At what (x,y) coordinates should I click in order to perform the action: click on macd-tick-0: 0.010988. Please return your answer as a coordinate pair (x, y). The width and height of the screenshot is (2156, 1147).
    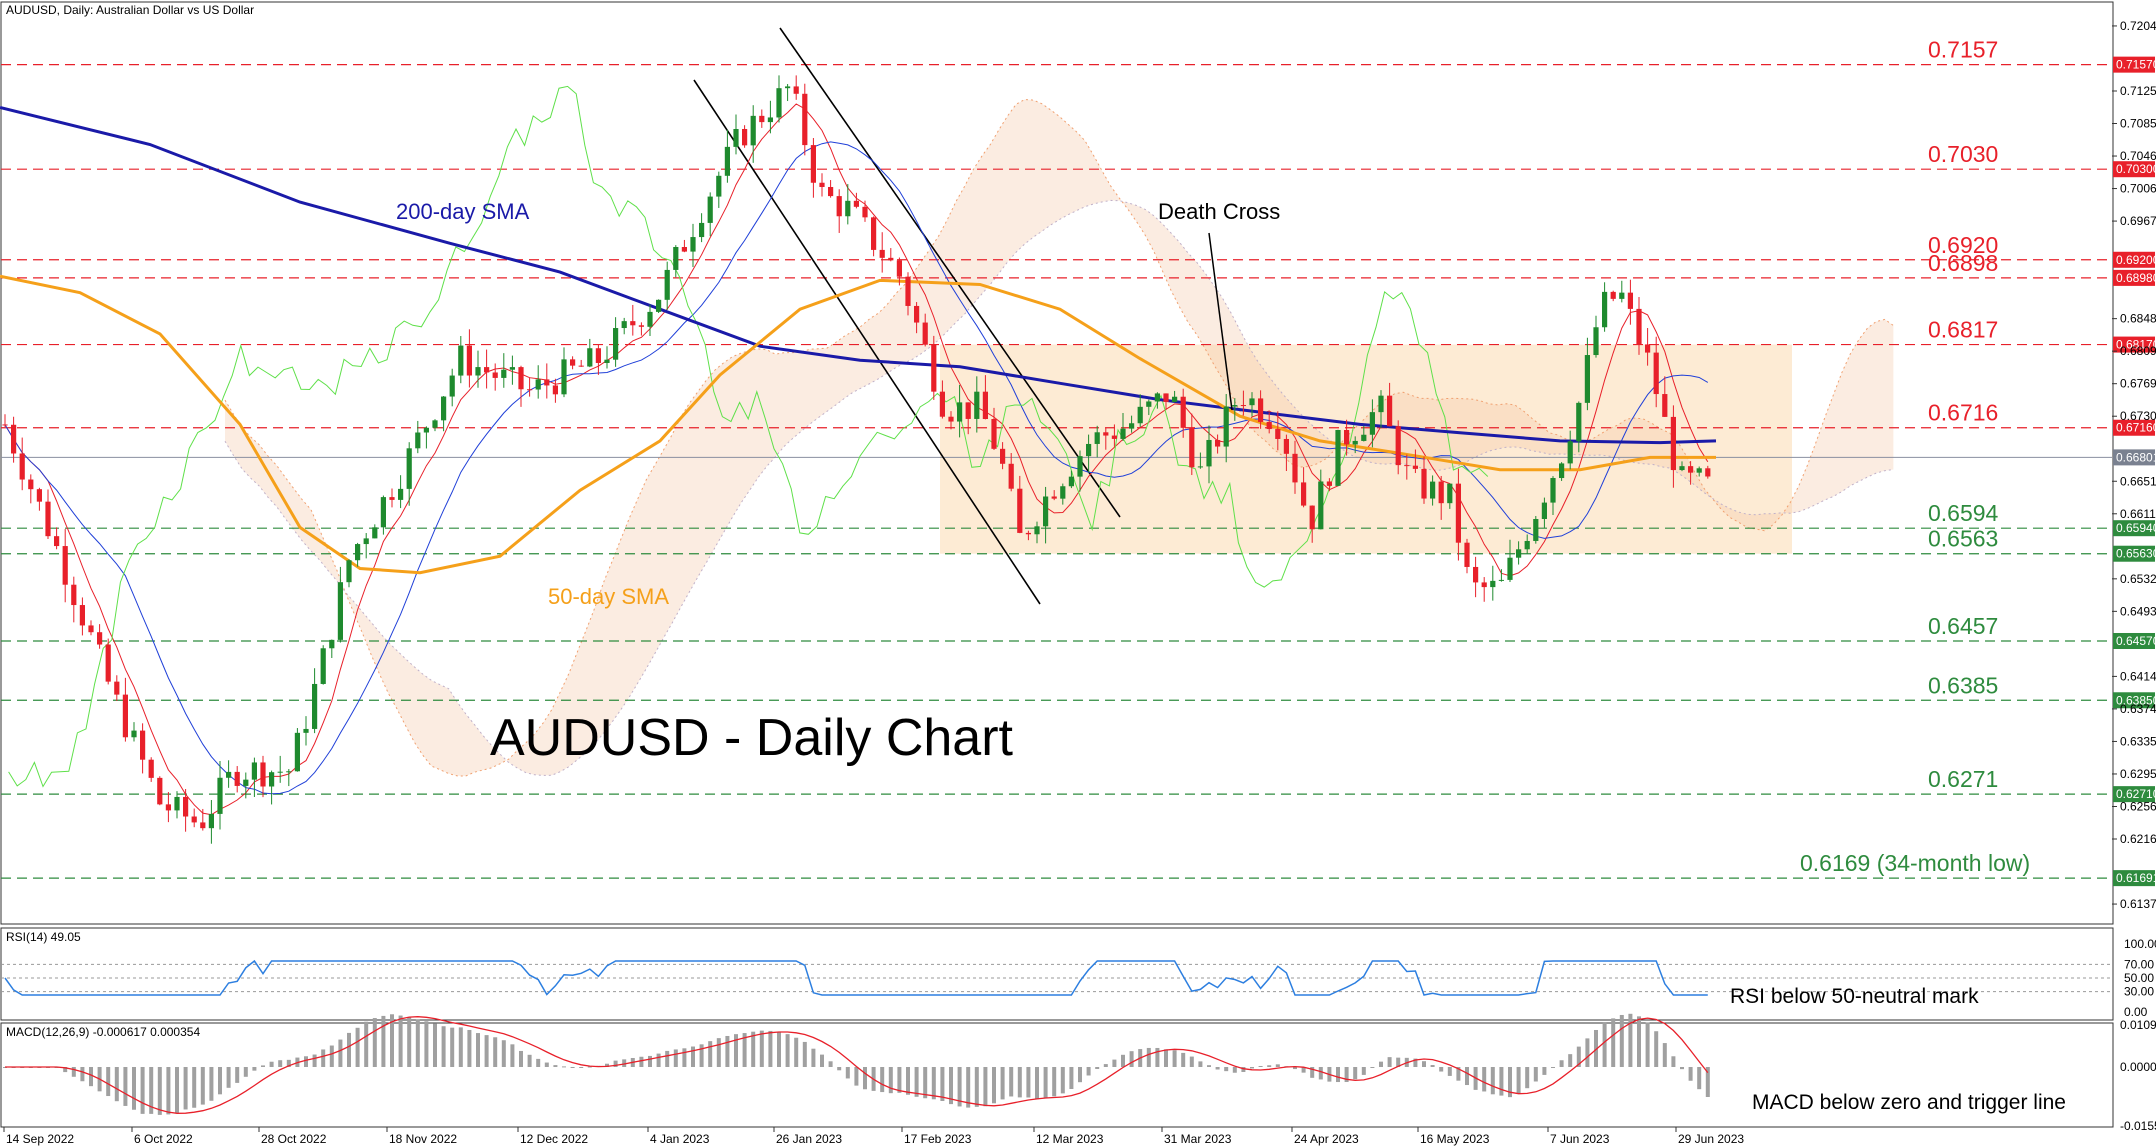
    Looking at the image, I should click on (2138, 1025).